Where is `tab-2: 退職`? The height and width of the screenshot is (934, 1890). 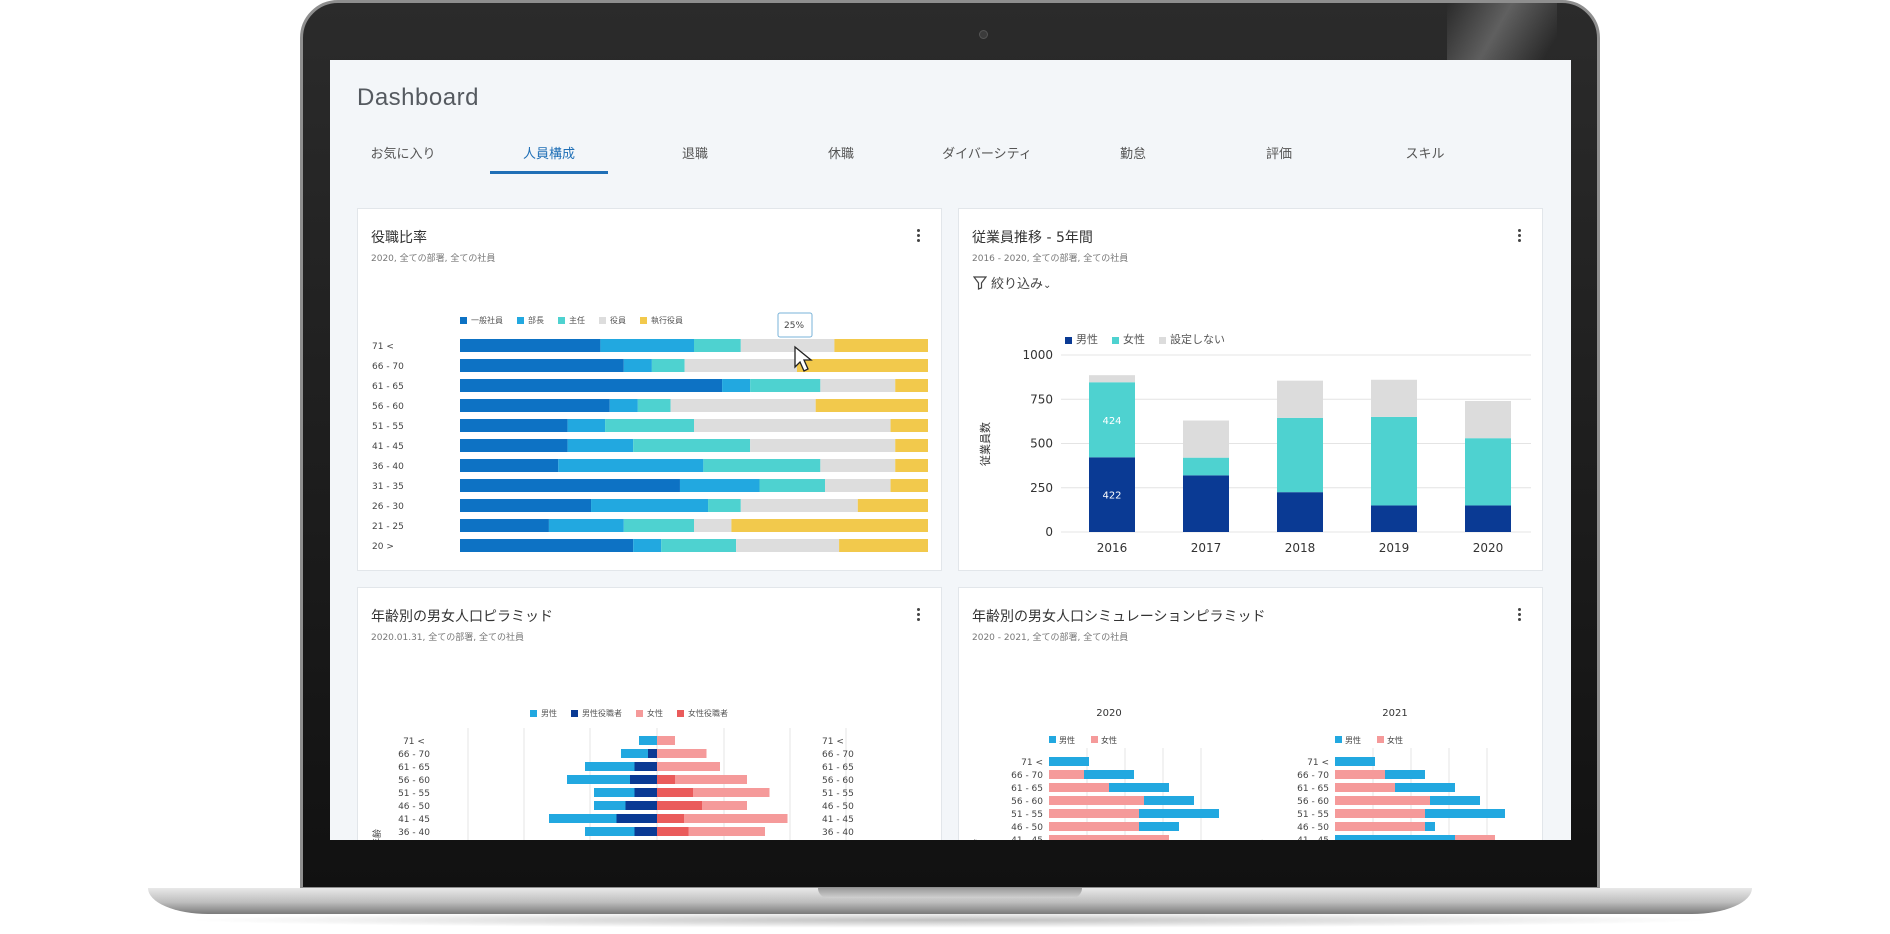 tab-2: 退職 is located at coordinates (694, 154).